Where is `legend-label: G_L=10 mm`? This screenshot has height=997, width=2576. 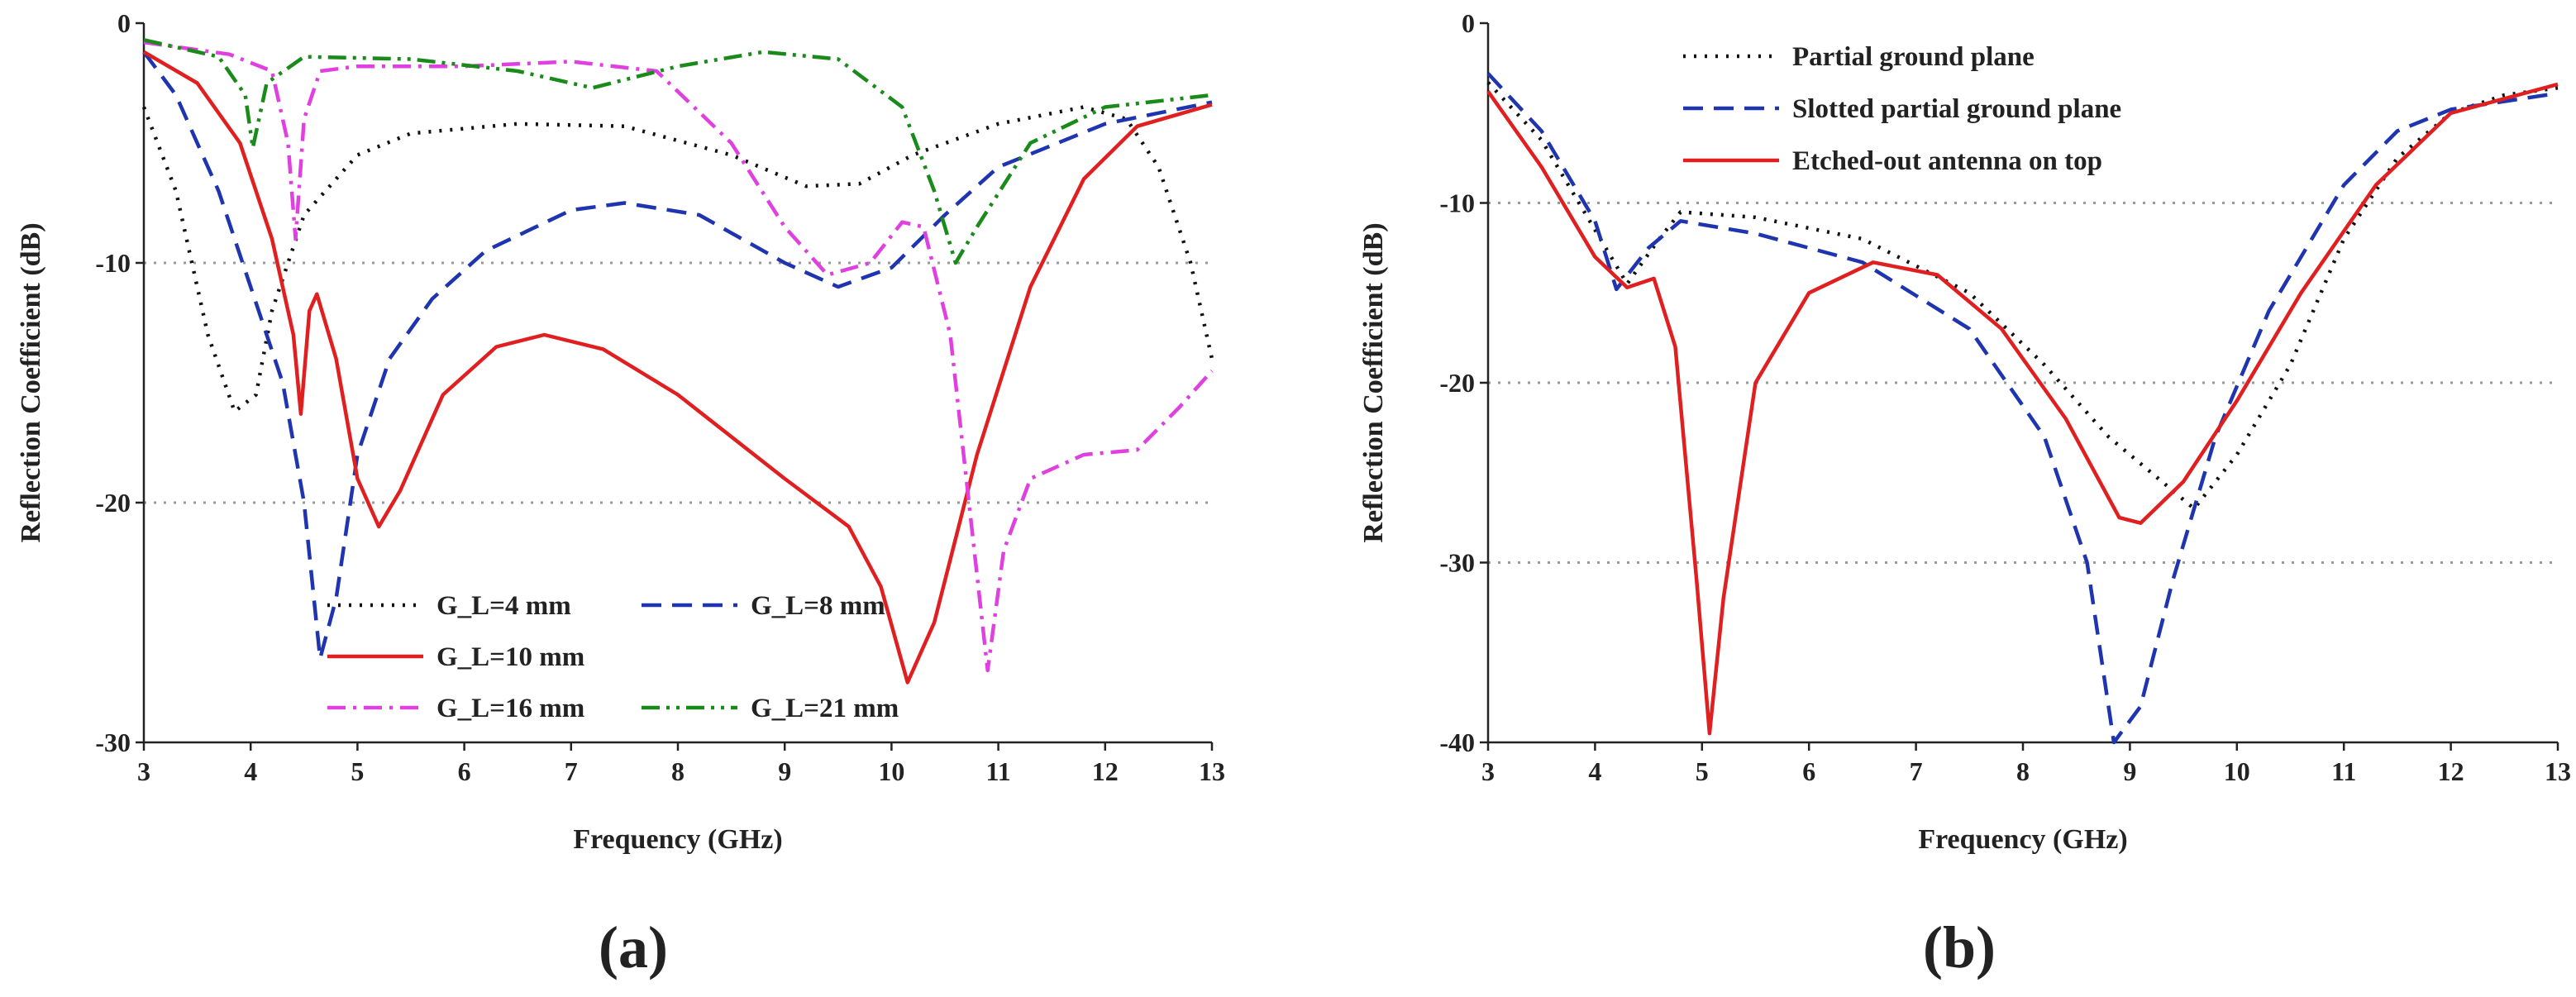 legend-label: G_L=10 mm is located at coordinates (510, 657).